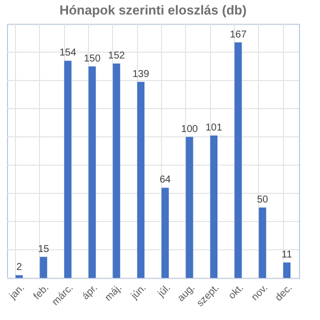  Describe the element at coordinates (260, 293) in the screenshot. I see `x-tick-label: nov.` at that location.